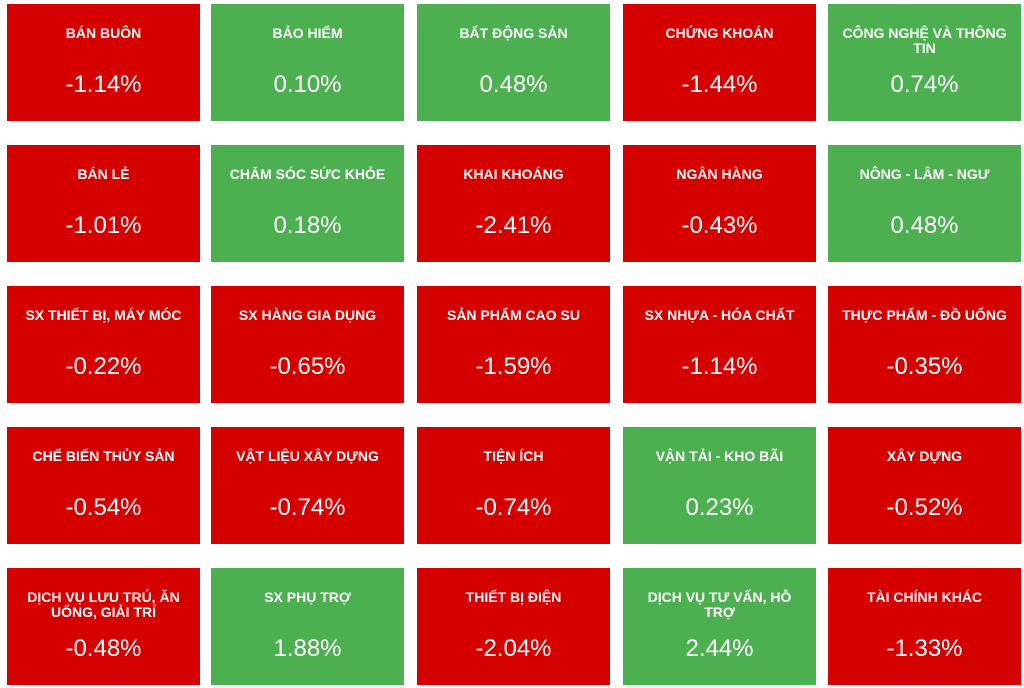  What do you see at coordinates (513, 597) in the screenshot?
I see `sector-name: THIẾT BỊ ĐIỆN` at bounding box center [513, 597].